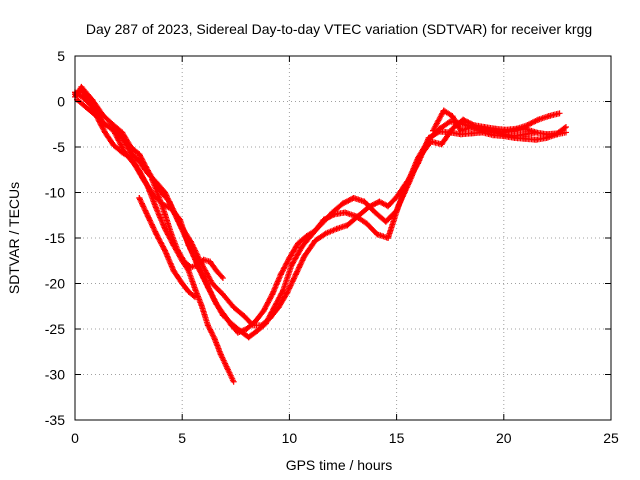 The image size is (640, 480). Describe the element at coordinates (290, 438) in the screenshot. I see `x-tick-label: 10` at that location.